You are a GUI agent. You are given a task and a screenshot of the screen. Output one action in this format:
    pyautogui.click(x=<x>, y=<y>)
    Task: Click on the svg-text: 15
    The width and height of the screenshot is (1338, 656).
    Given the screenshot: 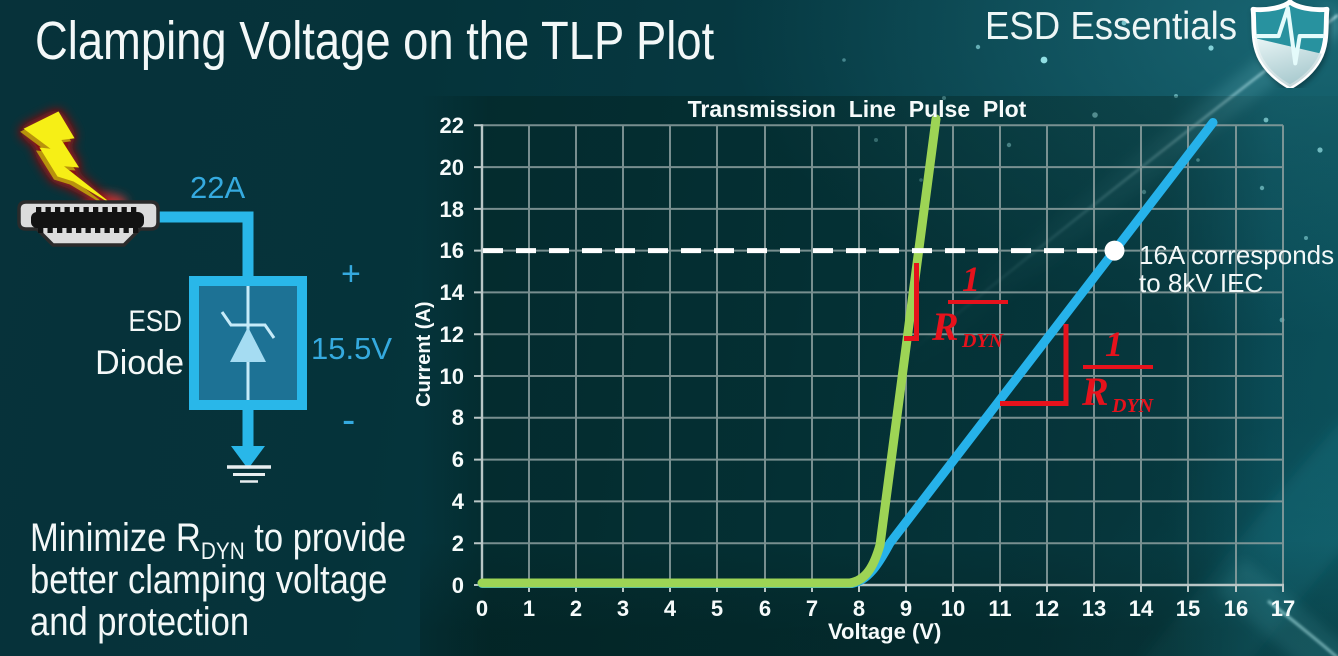 What is the action you would take?
    pyautogui.click(x=1188, y=608)
    